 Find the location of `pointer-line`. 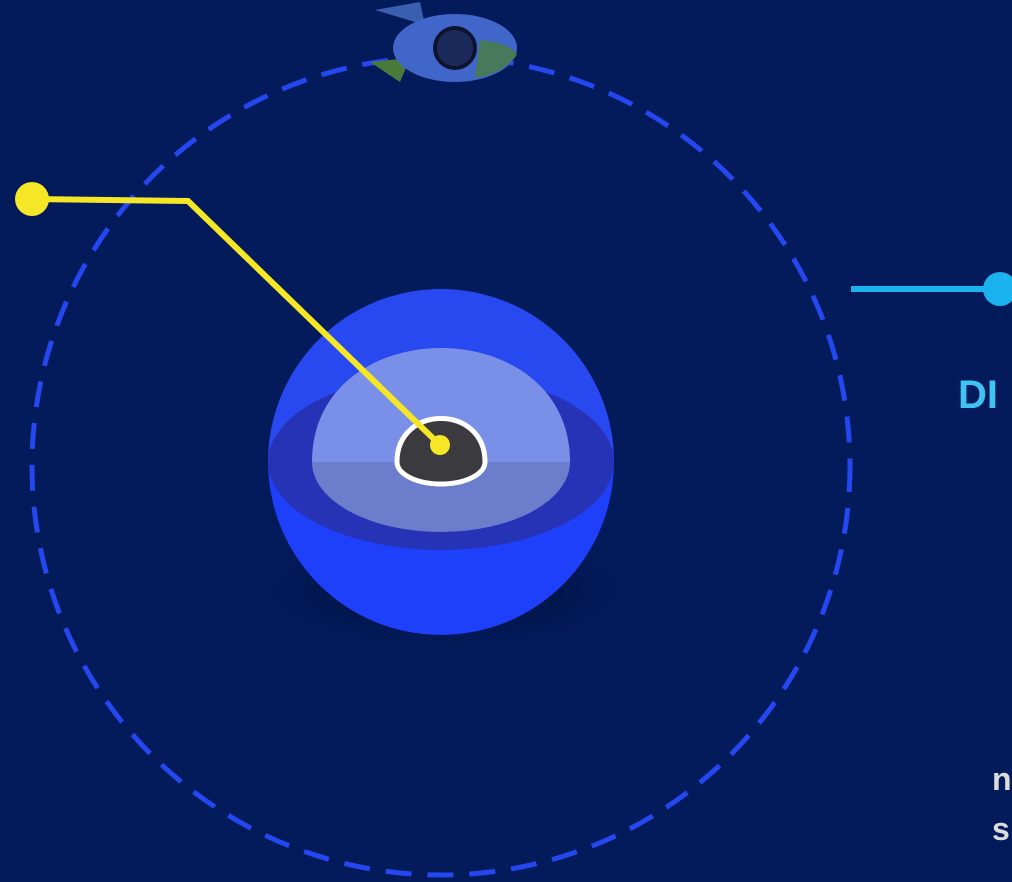

pointer-line is located at coordinates (237, 322).